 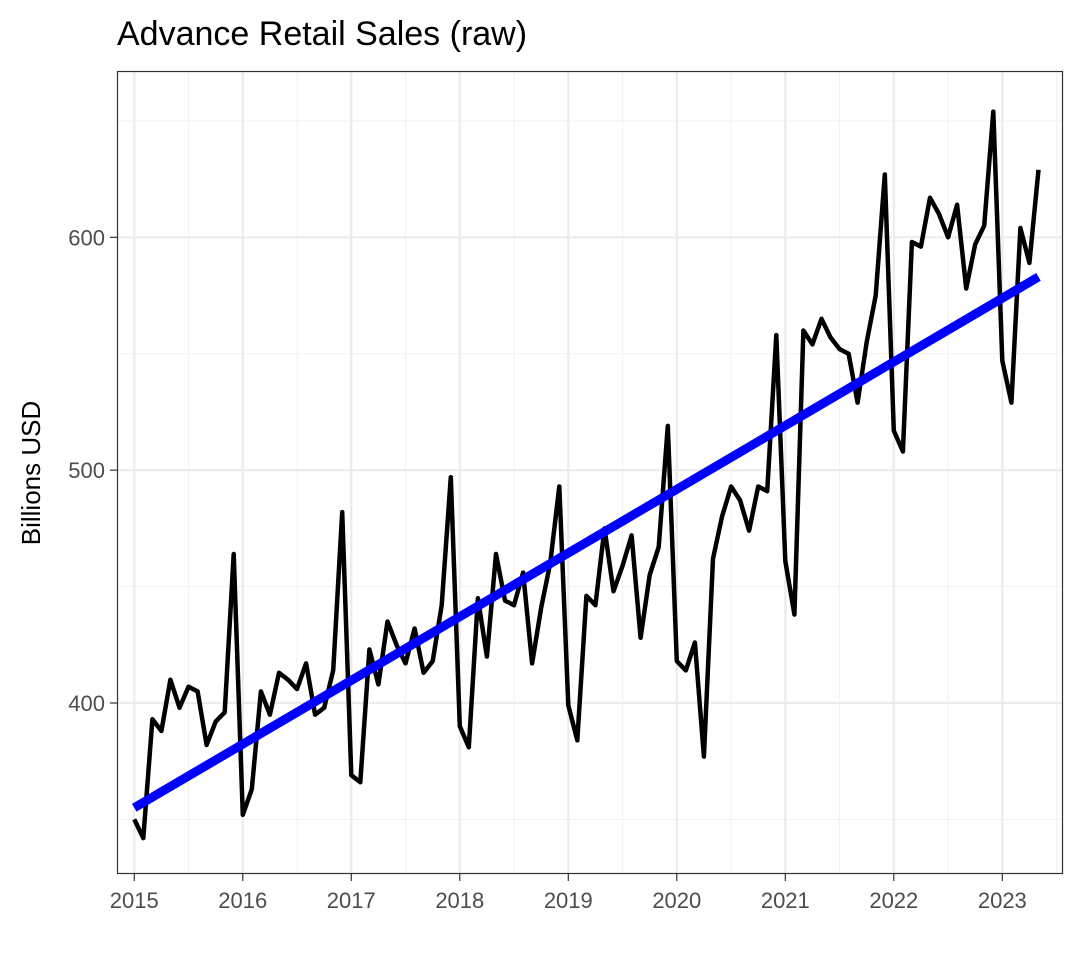 What do you see at coordinates (86, 470) in the screenshot?
I see `y-tick-label: 500` at bounding box center [86, 470].